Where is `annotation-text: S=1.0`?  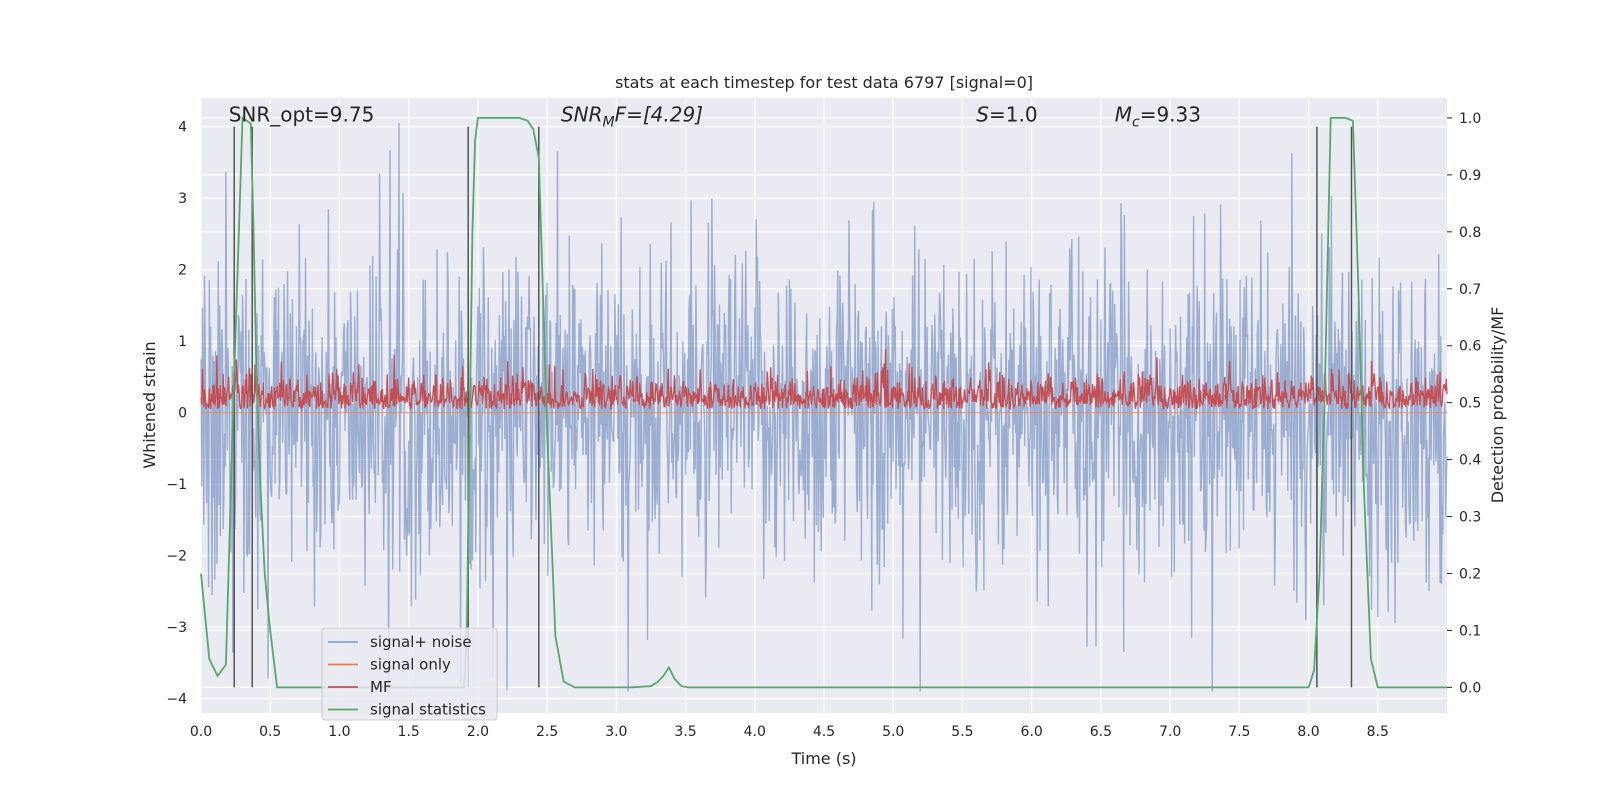 annotation-text: S=1.0 is located at coordinates (1006, 114).